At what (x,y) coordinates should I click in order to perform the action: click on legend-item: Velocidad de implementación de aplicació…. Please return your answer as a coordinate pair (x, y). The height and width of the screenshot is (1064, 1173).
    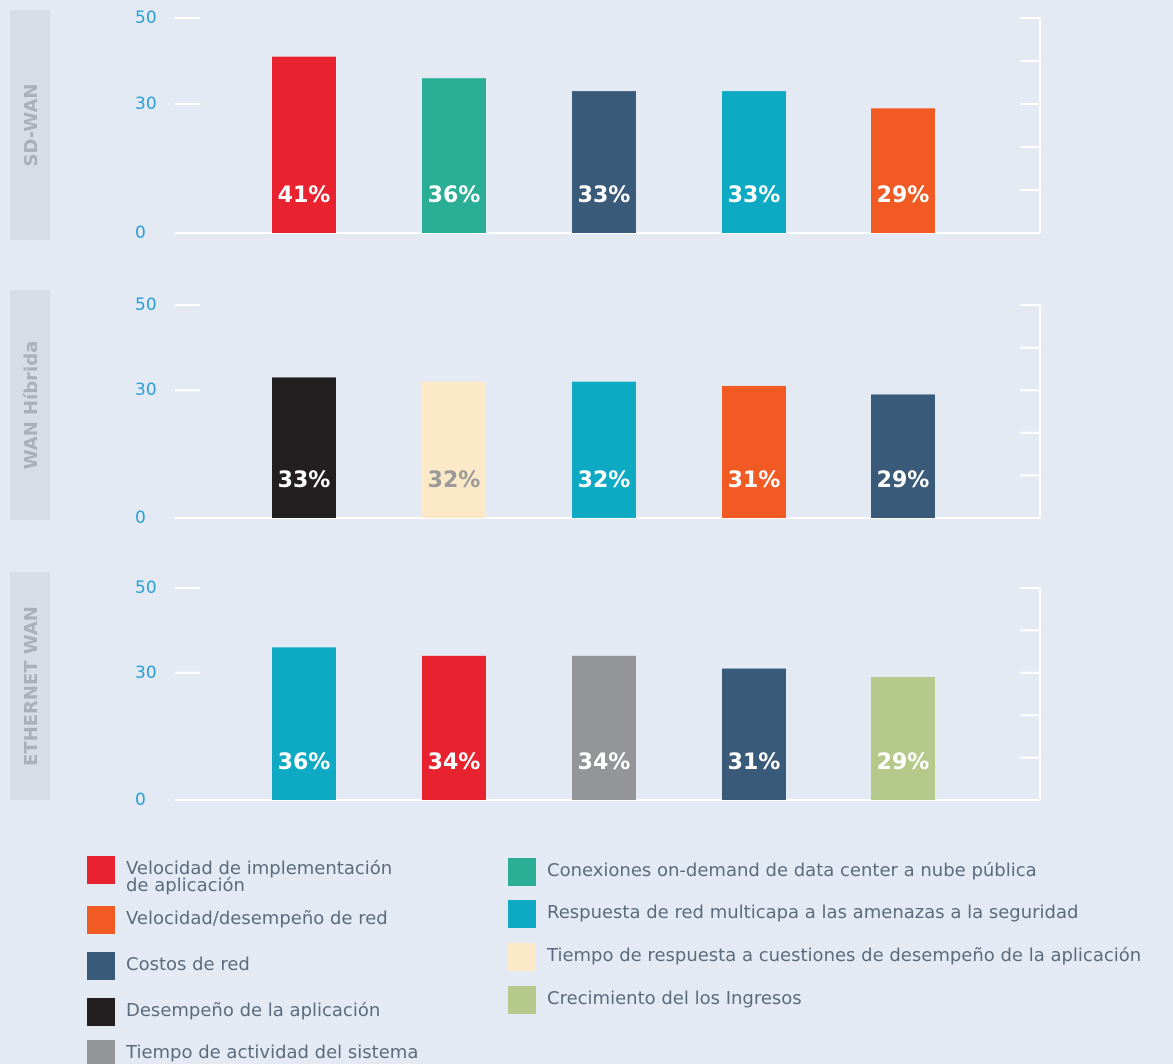
    Looking at the image, I should click on (251, 876).